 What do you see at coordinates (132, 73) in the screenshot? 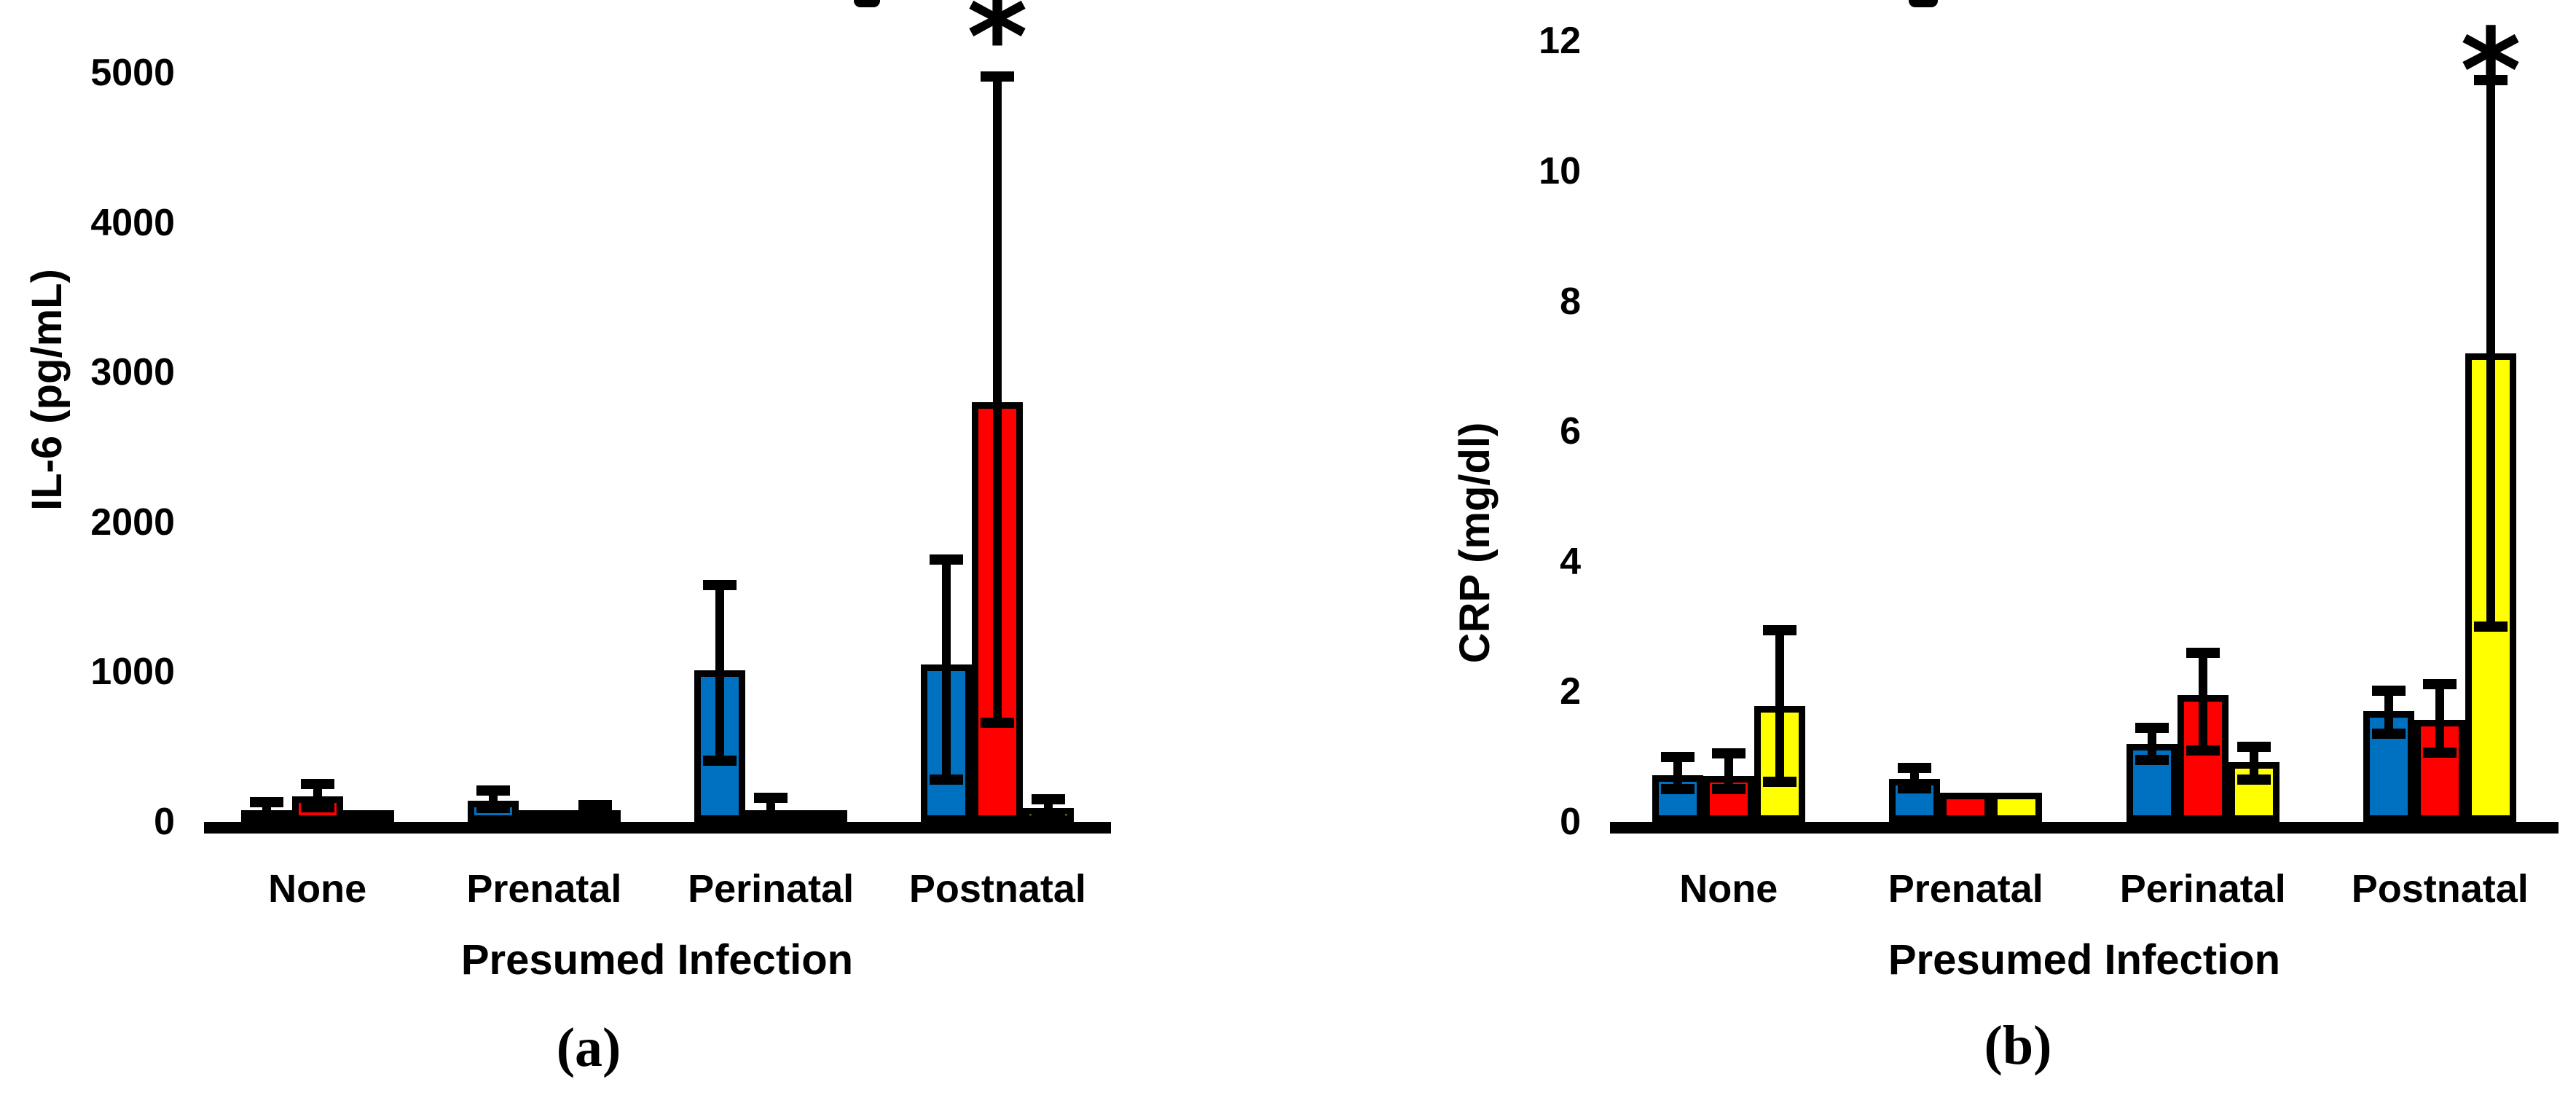
I see `y-tick-label: 5000` at bounding box center [132, 73].